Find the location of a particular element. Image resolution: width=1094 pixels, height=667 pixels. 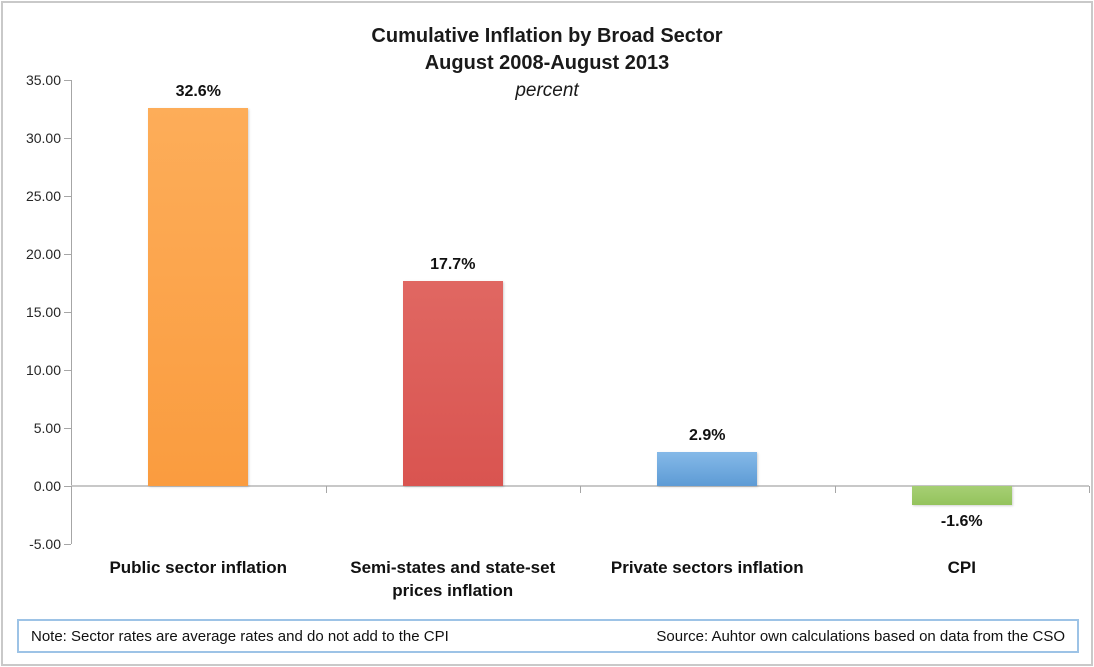

bar-value-label: -1.6% is located at coordinates (961, 521).